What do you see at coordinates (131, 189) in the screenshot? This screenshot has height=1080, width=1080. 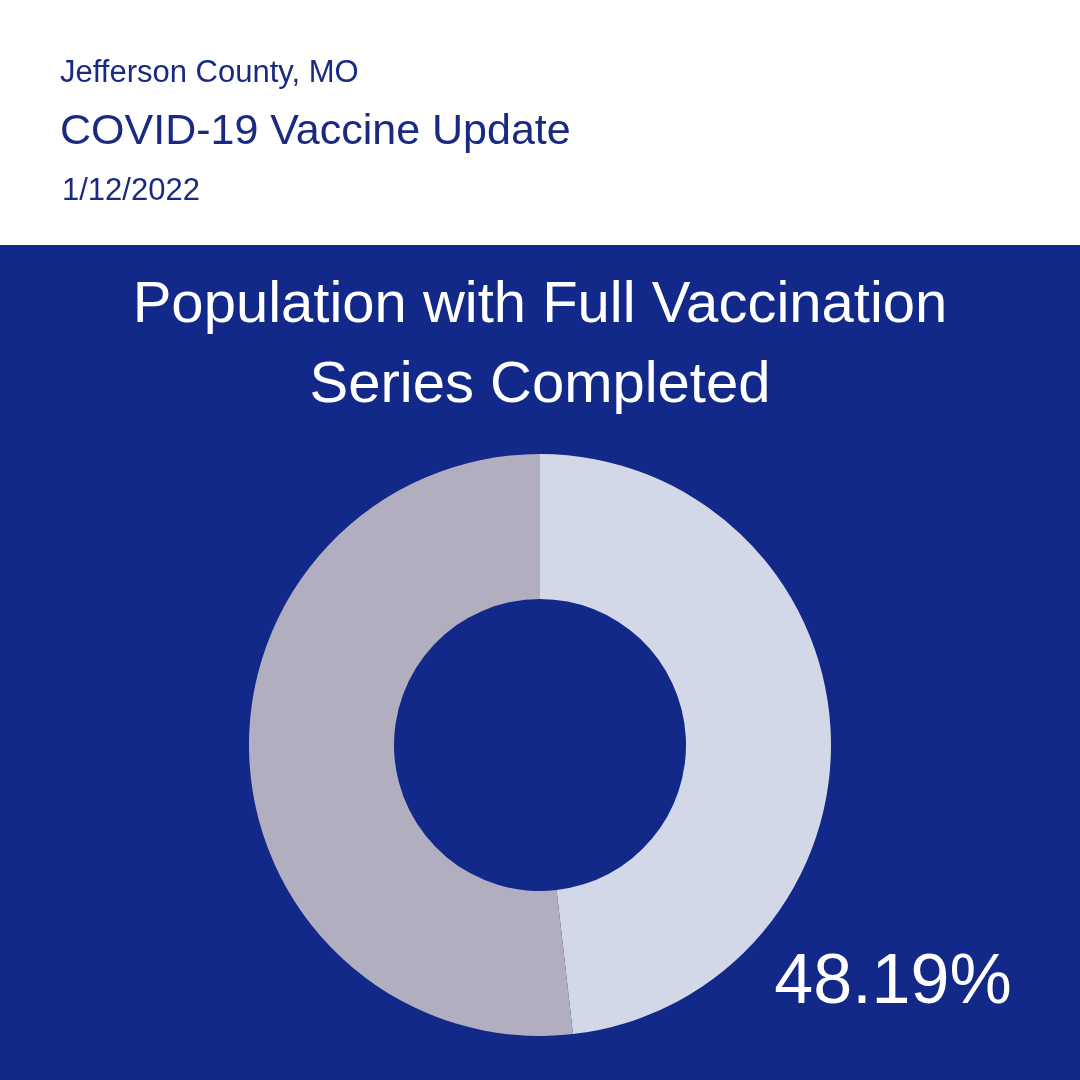 I see `text: 1/12/2022` at bounding box center [131, 189].